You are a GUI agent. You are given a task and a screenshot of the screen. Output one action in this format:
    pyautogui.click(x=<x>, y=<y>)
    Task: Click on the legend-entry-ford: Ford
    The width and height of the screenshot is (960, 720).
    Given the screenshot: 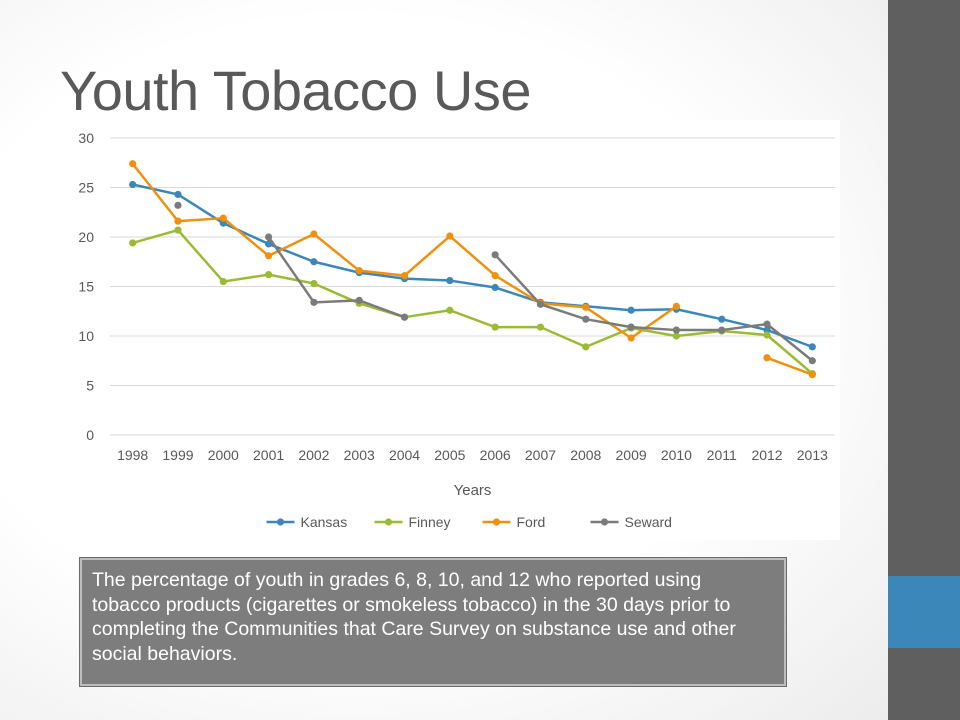 What is the action you would take?
    pyautogui.click(x=531, y=522)
    